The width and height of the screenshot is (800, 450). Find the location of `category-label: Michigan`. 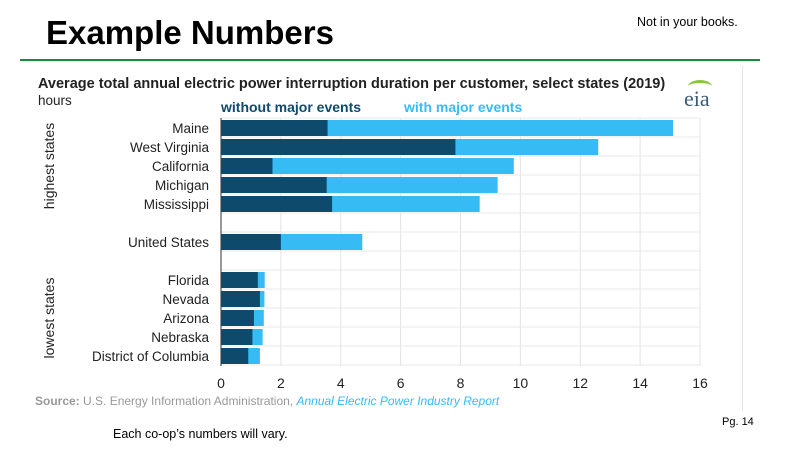

category-label: Michigan is located at coordinates (182, 185).